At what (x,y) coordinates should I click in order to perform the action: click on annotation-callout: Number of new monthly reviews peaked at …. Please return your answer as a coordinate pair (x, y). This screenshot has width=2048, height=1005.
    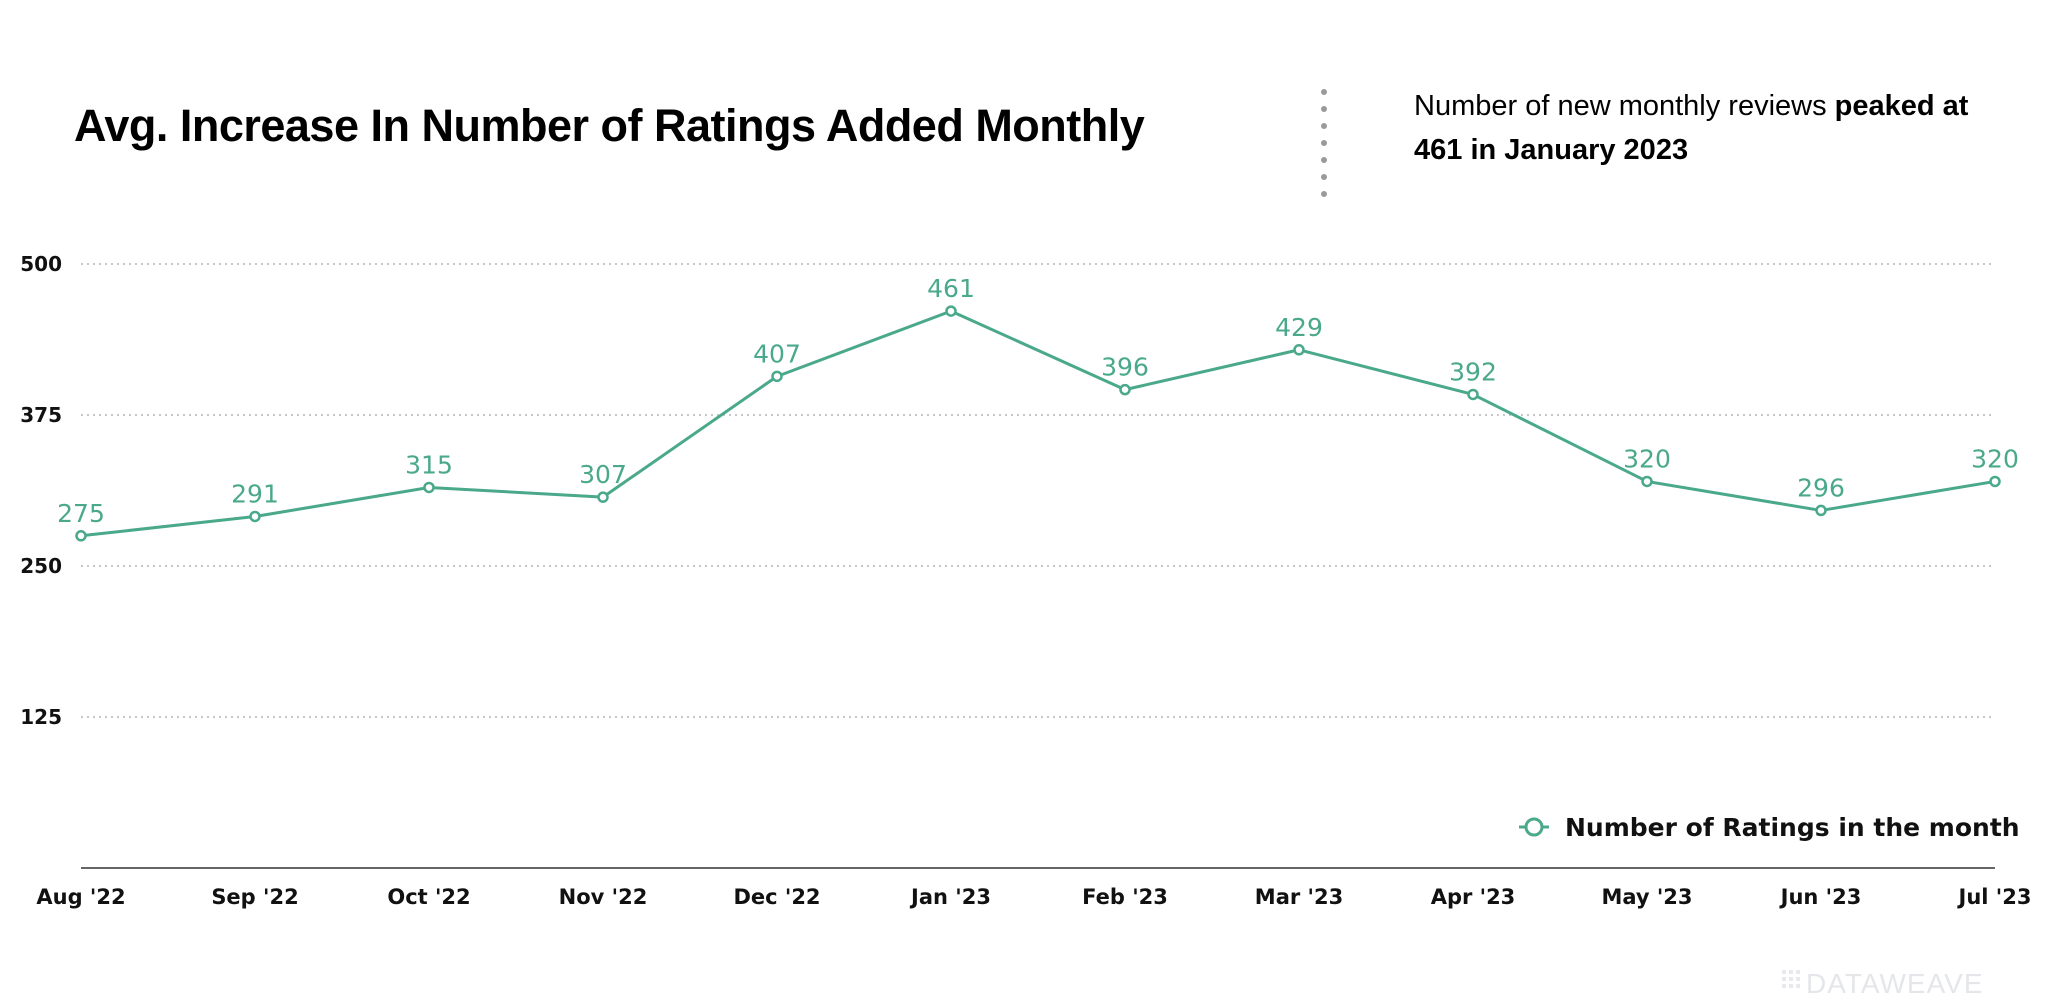
    Looking at the image, I should click on (1714, 128).